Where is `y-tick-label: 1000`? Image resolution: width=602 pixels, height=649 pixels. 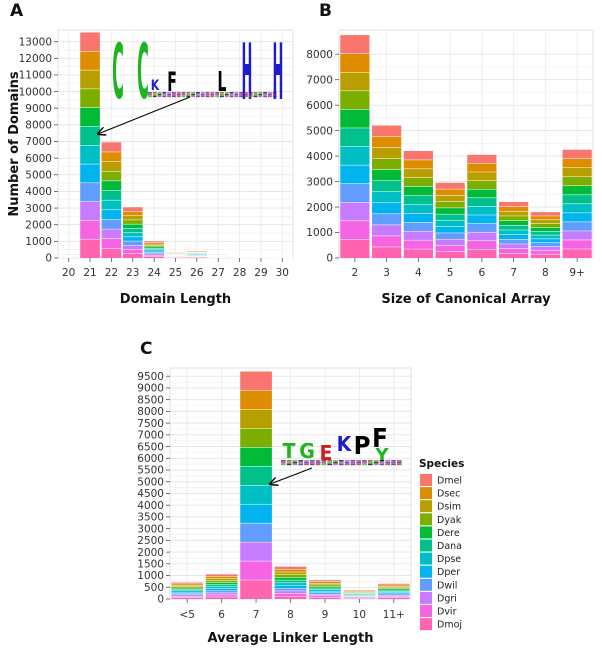 y-tick-label: 1000 is located at coordinates (319, 233).